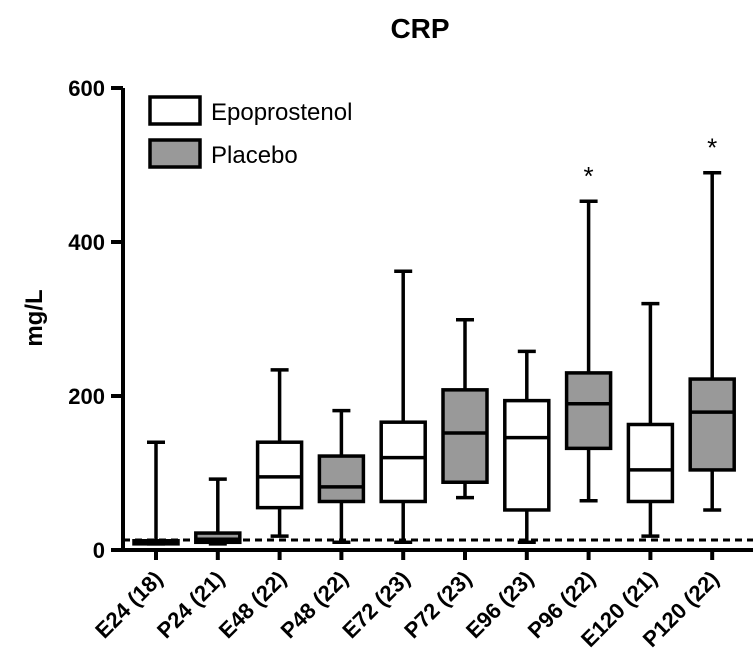 This screenshot has height=662, width=753. I want to click on chart-title: CRP, so click(419, 28).